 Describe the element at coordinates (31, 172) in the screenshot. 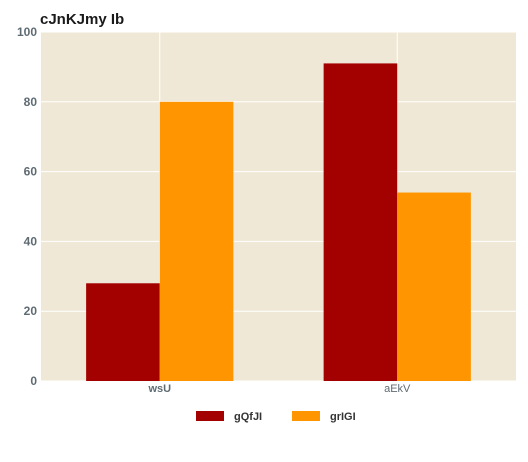

I see `y-tick-label: 60` at that location.